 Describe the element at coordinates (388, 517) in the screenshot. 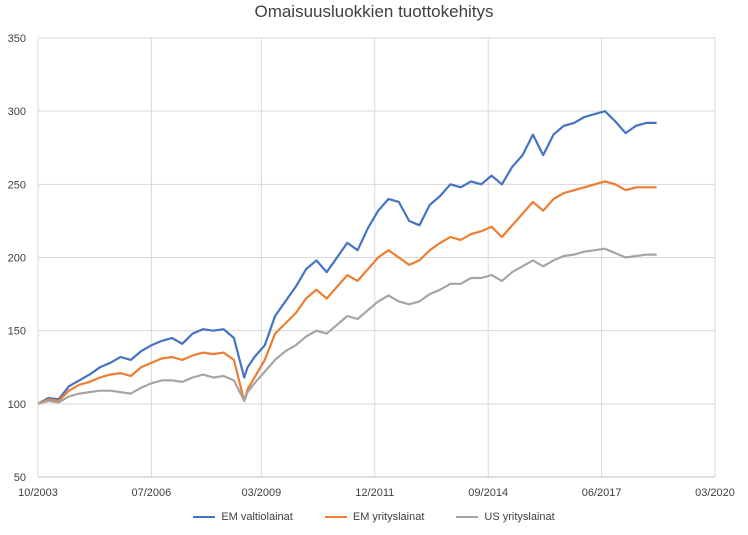

I see `legend-label-1: EM yrityslainat` at that location.